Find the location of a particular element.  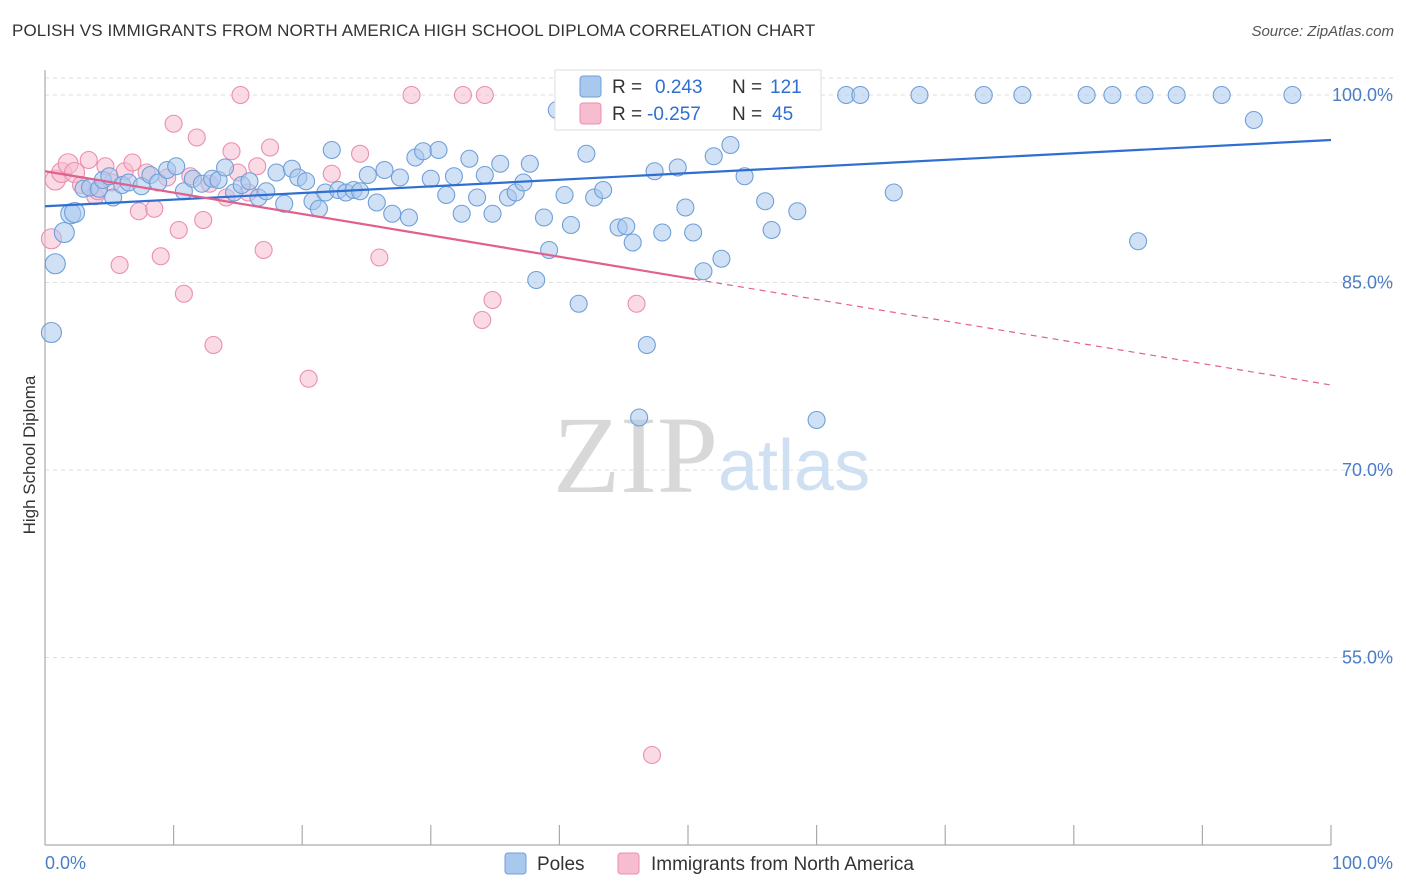

y-tick-label: 70.0% is located at coordinates (1367, 470).